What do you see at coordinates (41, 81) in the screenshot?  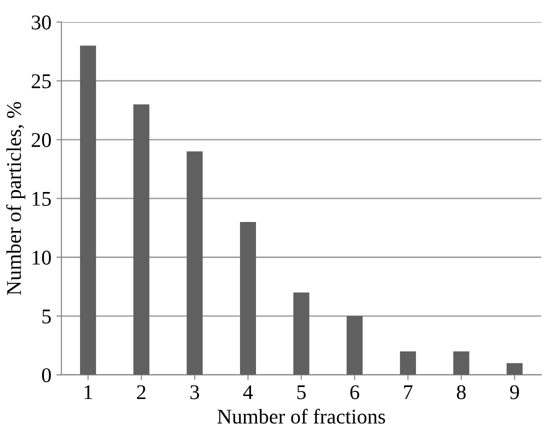 I see `y-tick-label: 25` at bounding box center [41, 81].